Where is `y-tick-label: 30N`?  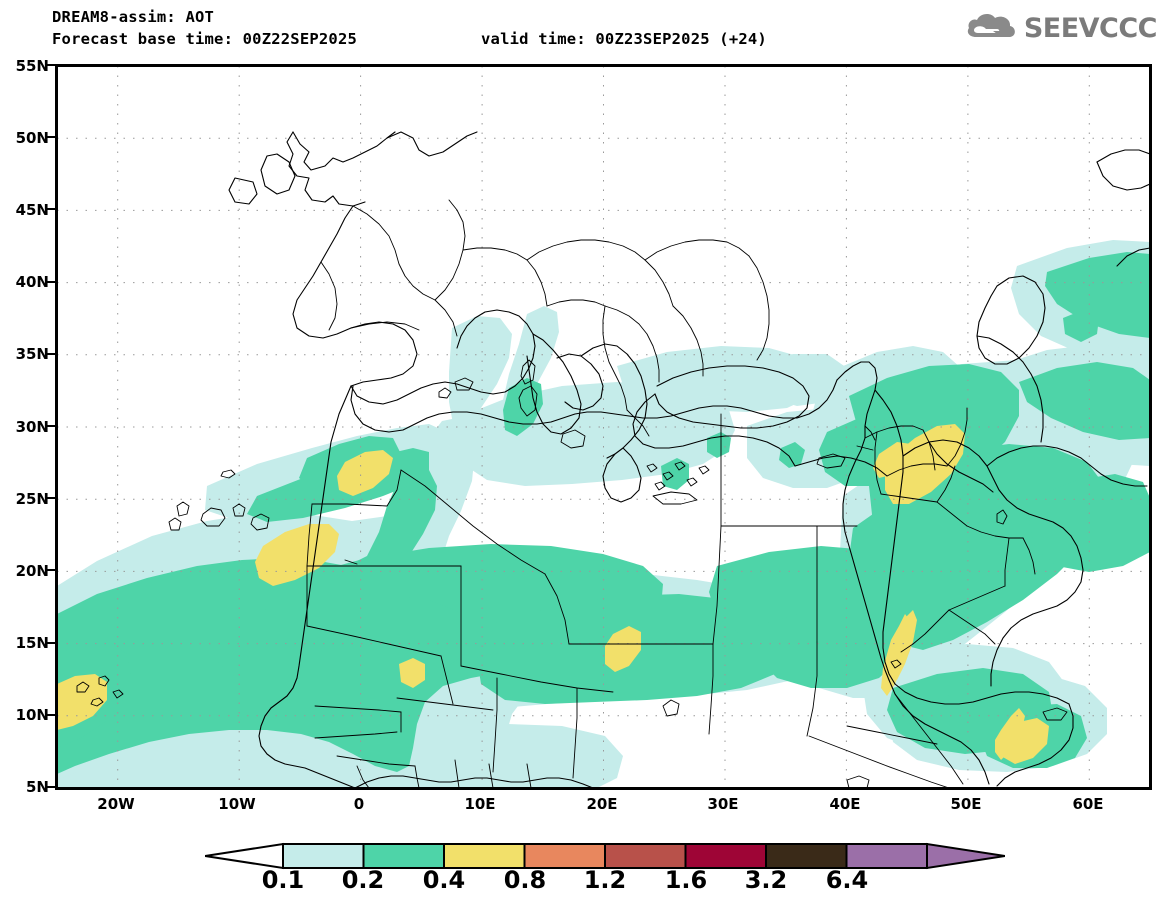
y-tick-label: 30N is located at coordinates (32, 427).